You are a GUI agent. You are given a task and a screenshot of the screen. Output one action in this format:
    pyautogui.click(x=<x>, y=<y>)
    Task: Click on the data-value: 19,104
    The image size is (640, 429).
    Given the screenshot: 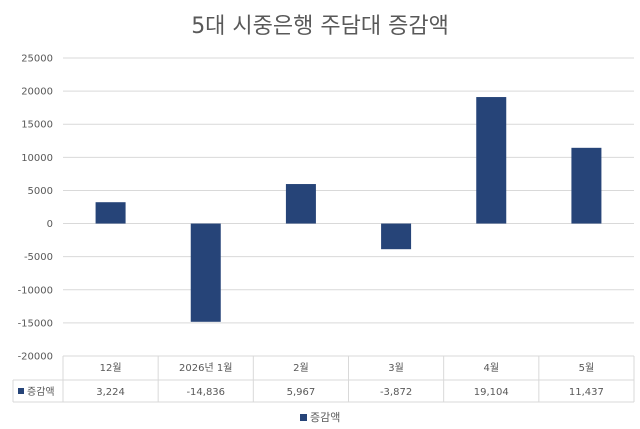 What is the action you would take?
    pyautogui.click(x=491, y=392)
    